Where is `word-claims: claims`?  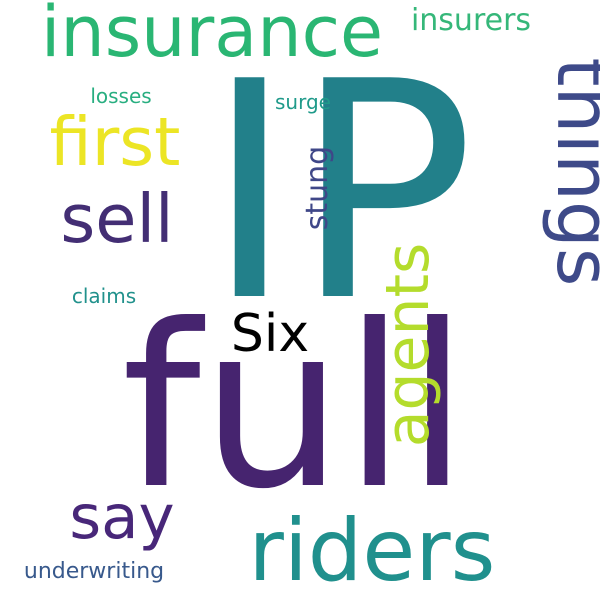
word-claims: claims is located at coordinates (104, 296).